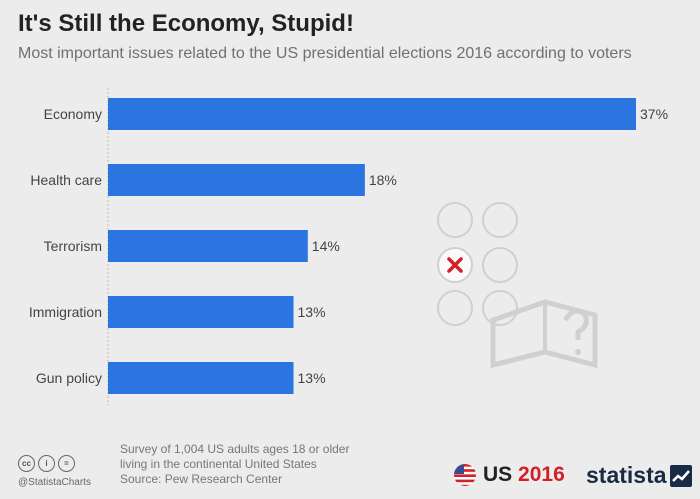 Image resolution: width=700 pixels, height=499 pixels. I want to click on license-icons: cc i =, so click(46, 463).